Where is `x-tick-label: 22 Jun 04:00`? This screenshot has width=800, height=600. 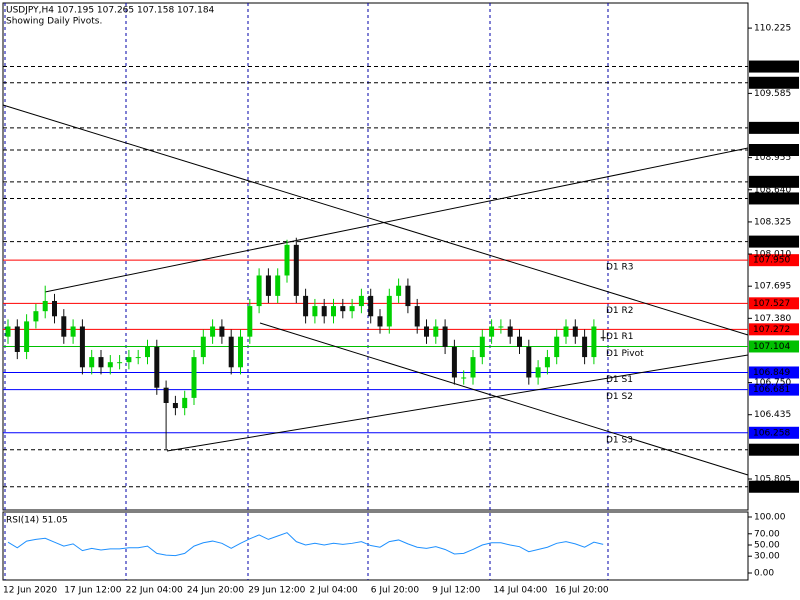
x-tick-label: 22 Jun 04:00 is located at coordinates (154, 591).